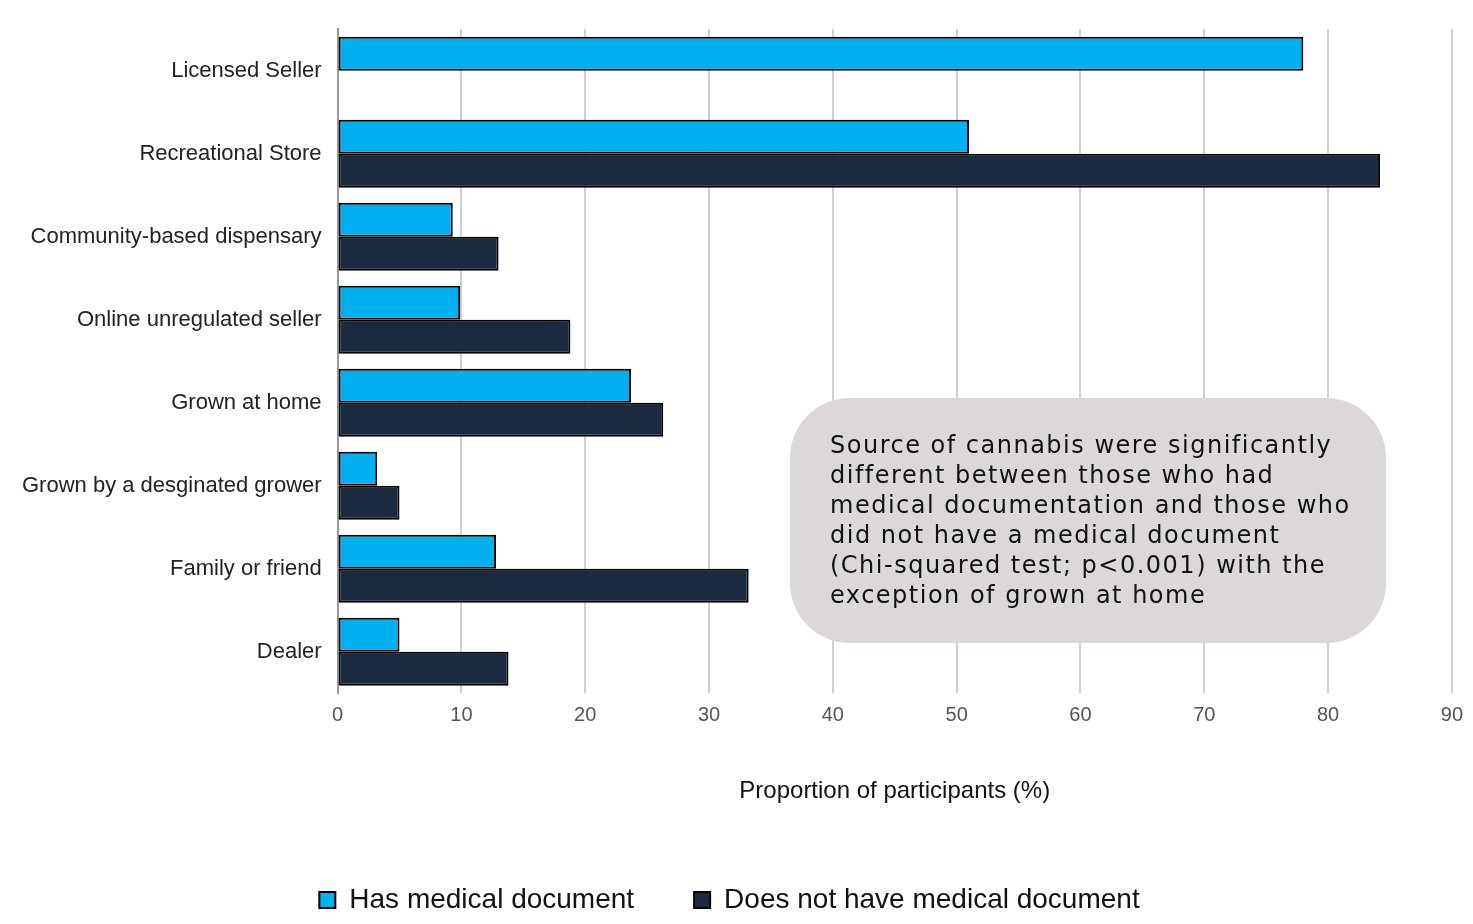  I want to click on x-tick-label: 40, so click(832, 713).